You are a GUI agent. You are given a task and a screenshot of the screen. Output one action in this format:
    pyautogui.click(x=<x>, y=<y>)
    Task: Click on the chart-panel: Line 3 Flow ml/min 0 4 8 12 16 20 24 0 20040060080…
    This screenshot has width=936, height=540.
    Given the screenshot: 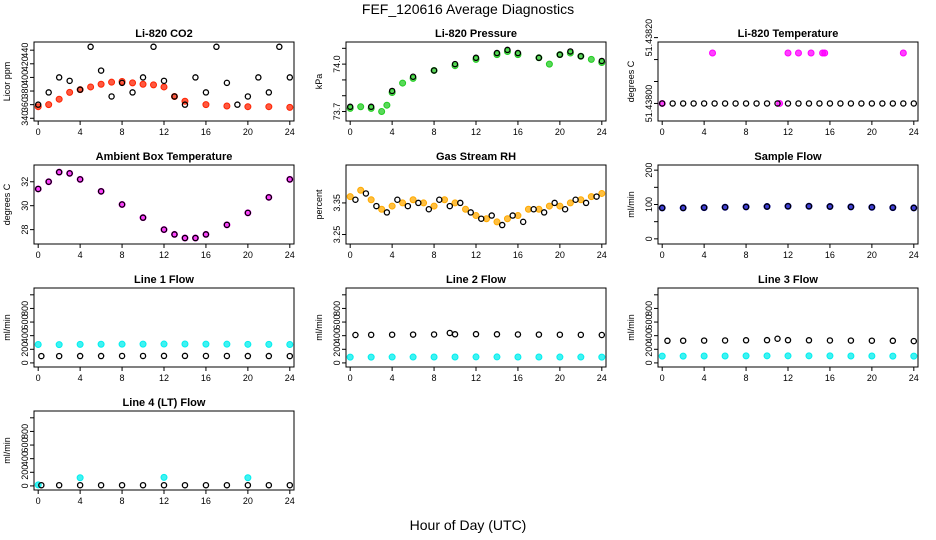 What is the action you would take?
    pyautogui.click(x=772, y=328)
    